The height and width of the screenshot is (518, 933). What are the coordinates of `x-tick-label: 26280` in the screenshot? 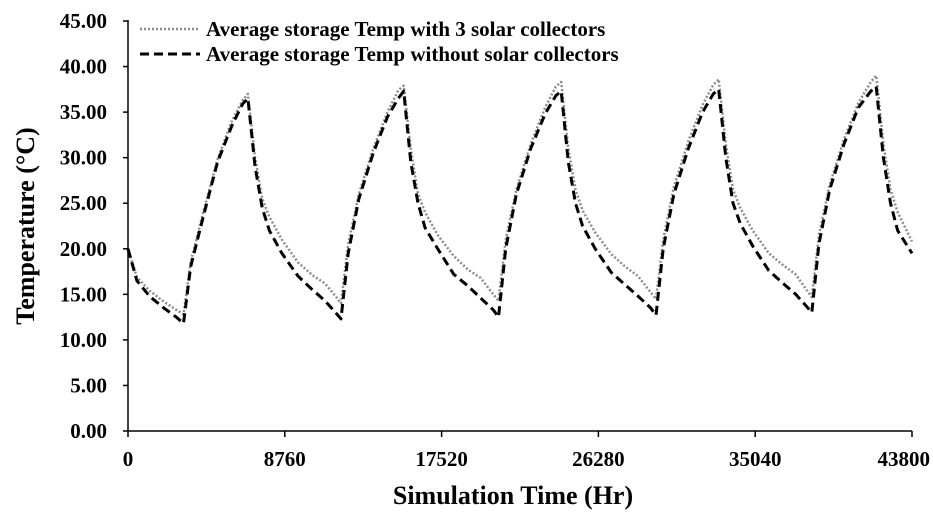 It's located at (598, 459).